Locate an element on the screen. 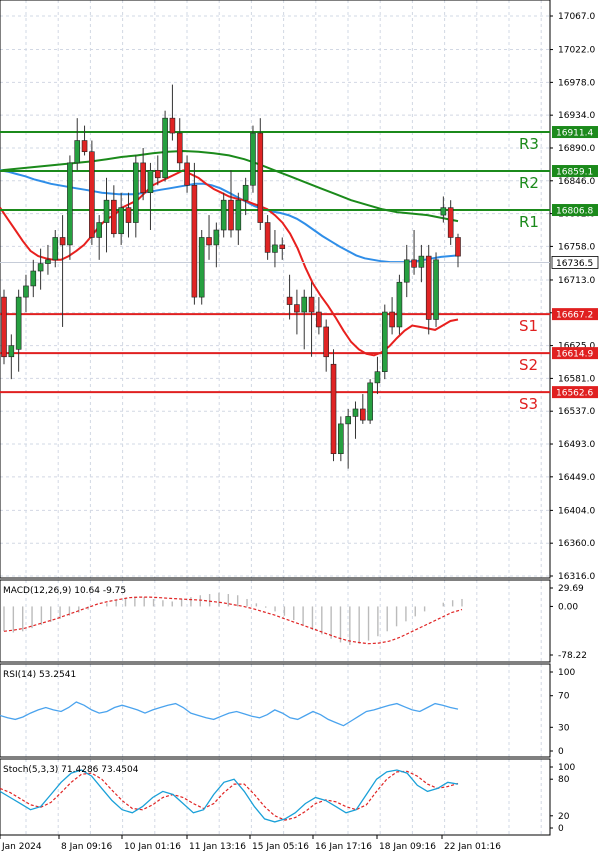  rsi-tick-label: 70 is located at coordinates (564, 697).